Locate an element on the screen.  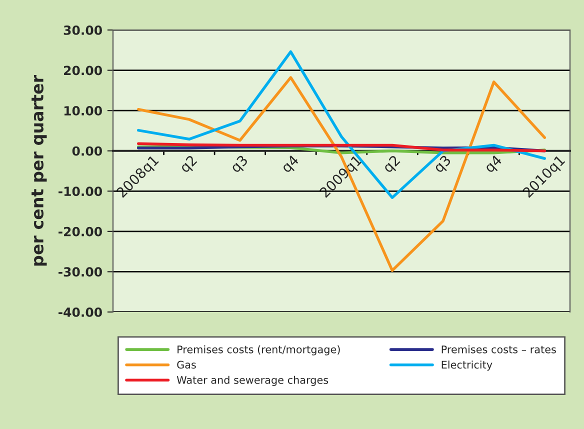
legend-label: Gas is located at coordinates (186, 364).